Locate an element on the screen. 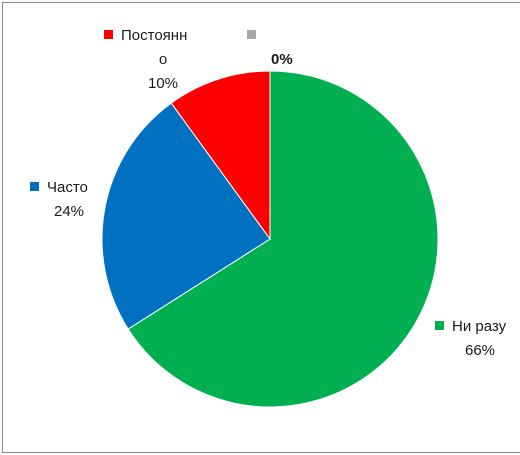 This screenshot has width=520, height=455. data-label-ni-razu: Ни разу 66% is located at coordinates (471, 338).